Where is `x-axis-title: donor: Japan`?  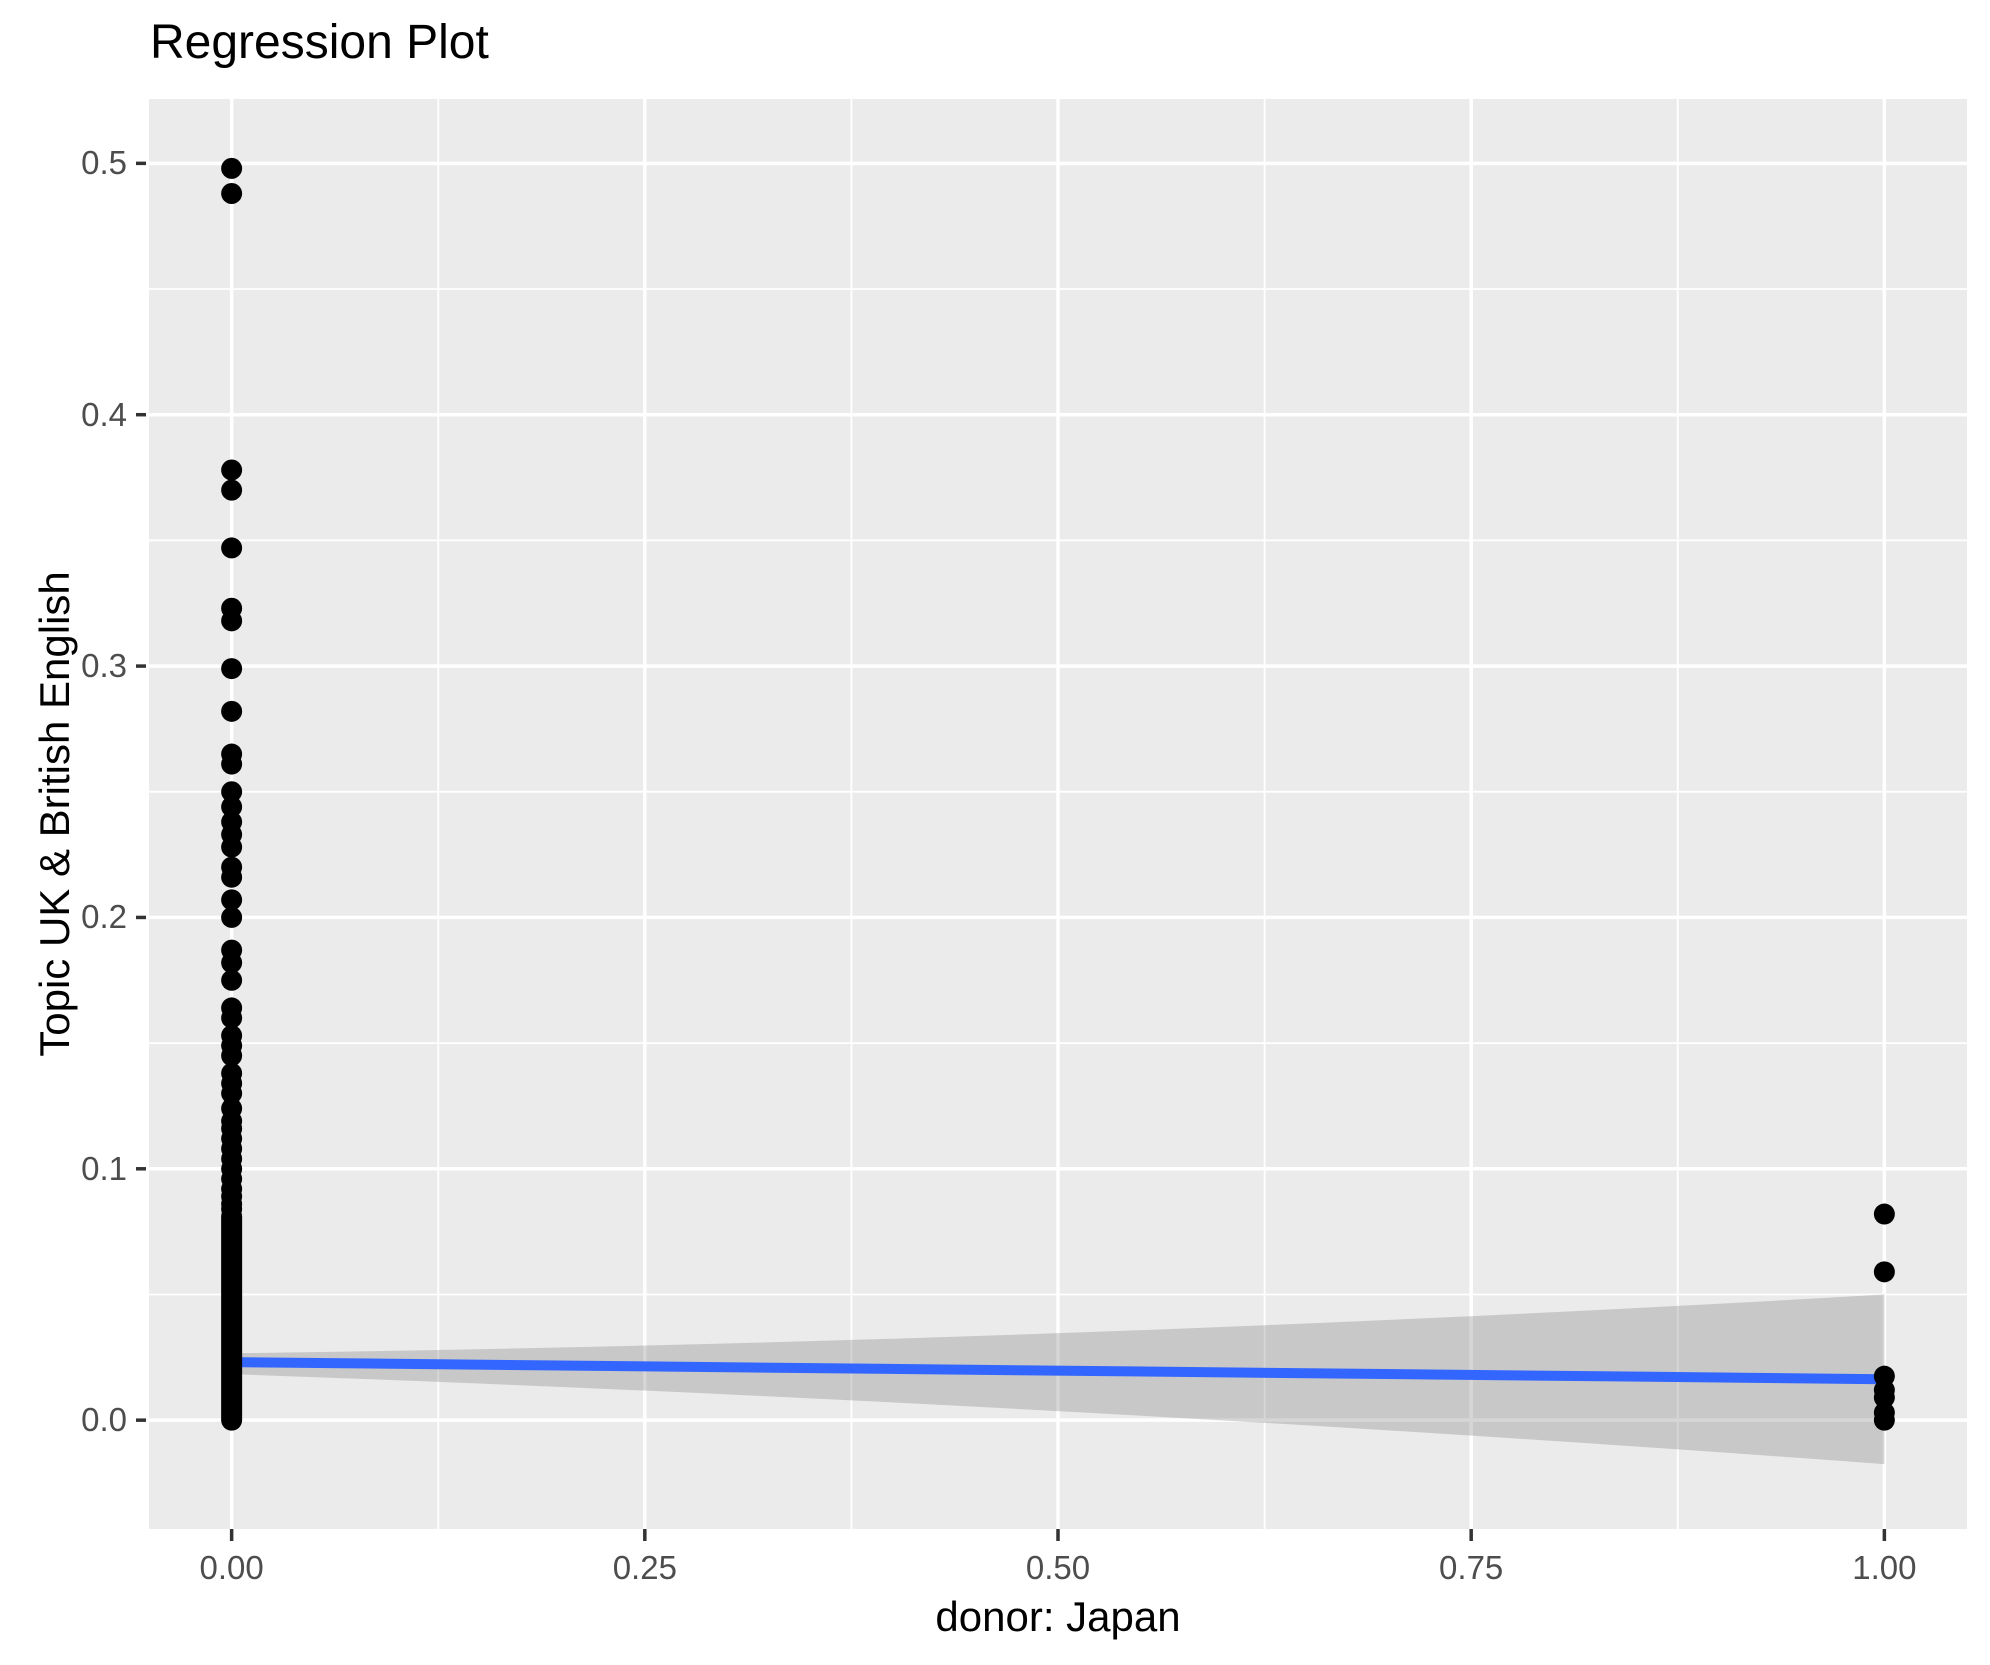
x-axis-title: donor: Japan is located at coordinates (1058, 1616).